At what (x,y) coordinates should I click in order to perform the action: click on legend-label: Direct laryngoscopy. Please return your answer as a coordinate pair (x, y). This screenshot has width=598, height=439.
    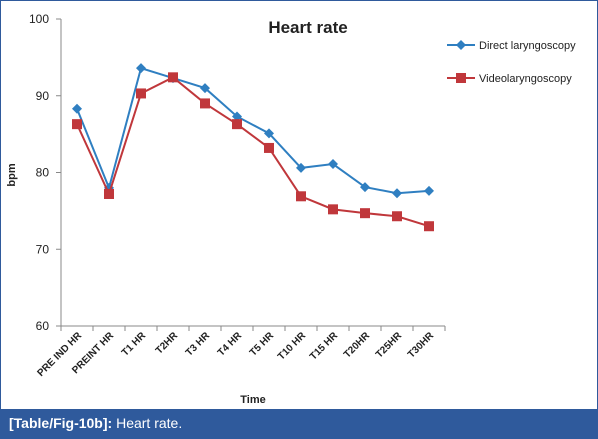
    Looking at the image, I should click on (527, 46).